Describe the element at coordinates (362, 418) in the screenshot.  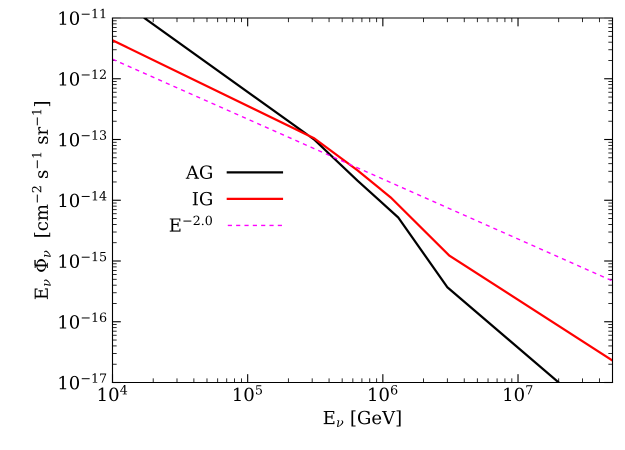
I see `x-axis-title: E$_{ν}$ [GeV]` at that location.